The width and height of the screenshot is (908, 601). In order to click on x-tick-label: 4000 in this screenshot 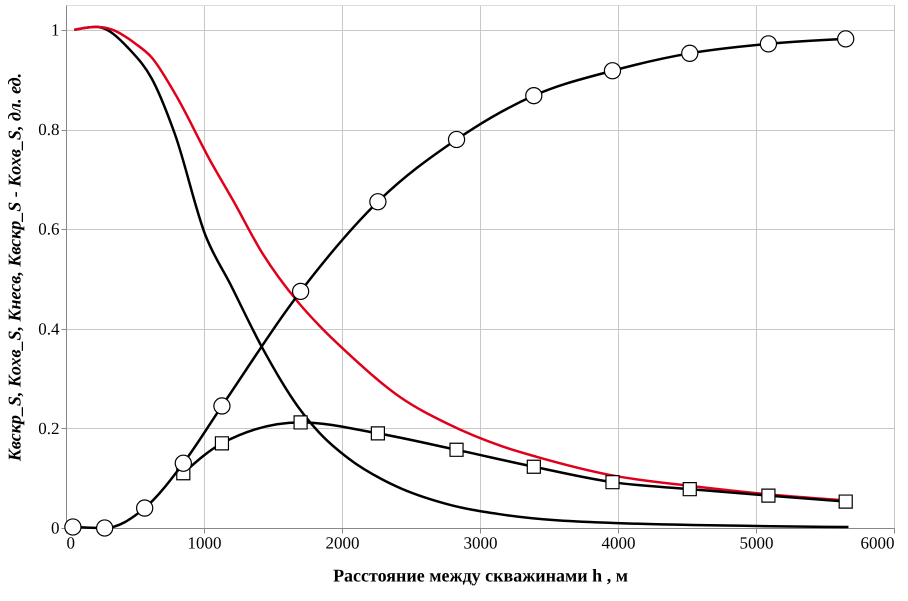, I will do `click(619, 543)`.